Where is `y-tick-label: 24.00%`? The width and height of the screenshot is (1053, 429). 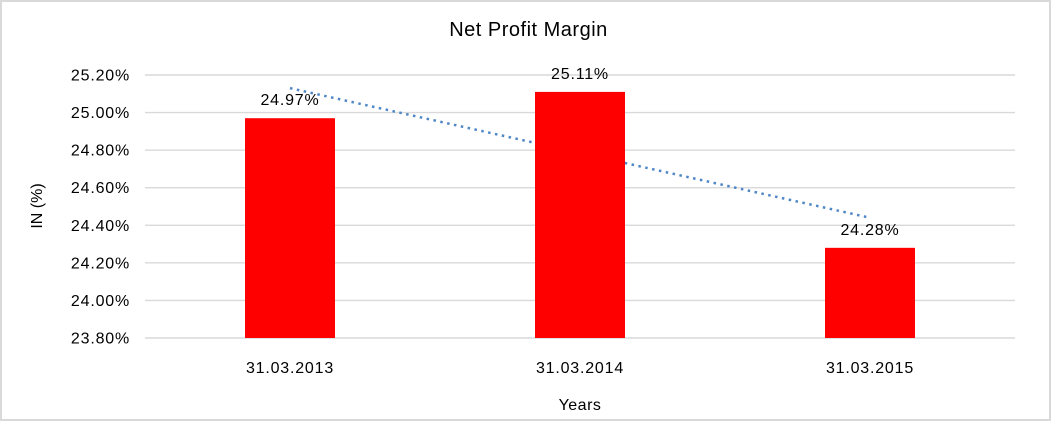 y-tick-label: 24.00% is located at coordinates (100, 301).